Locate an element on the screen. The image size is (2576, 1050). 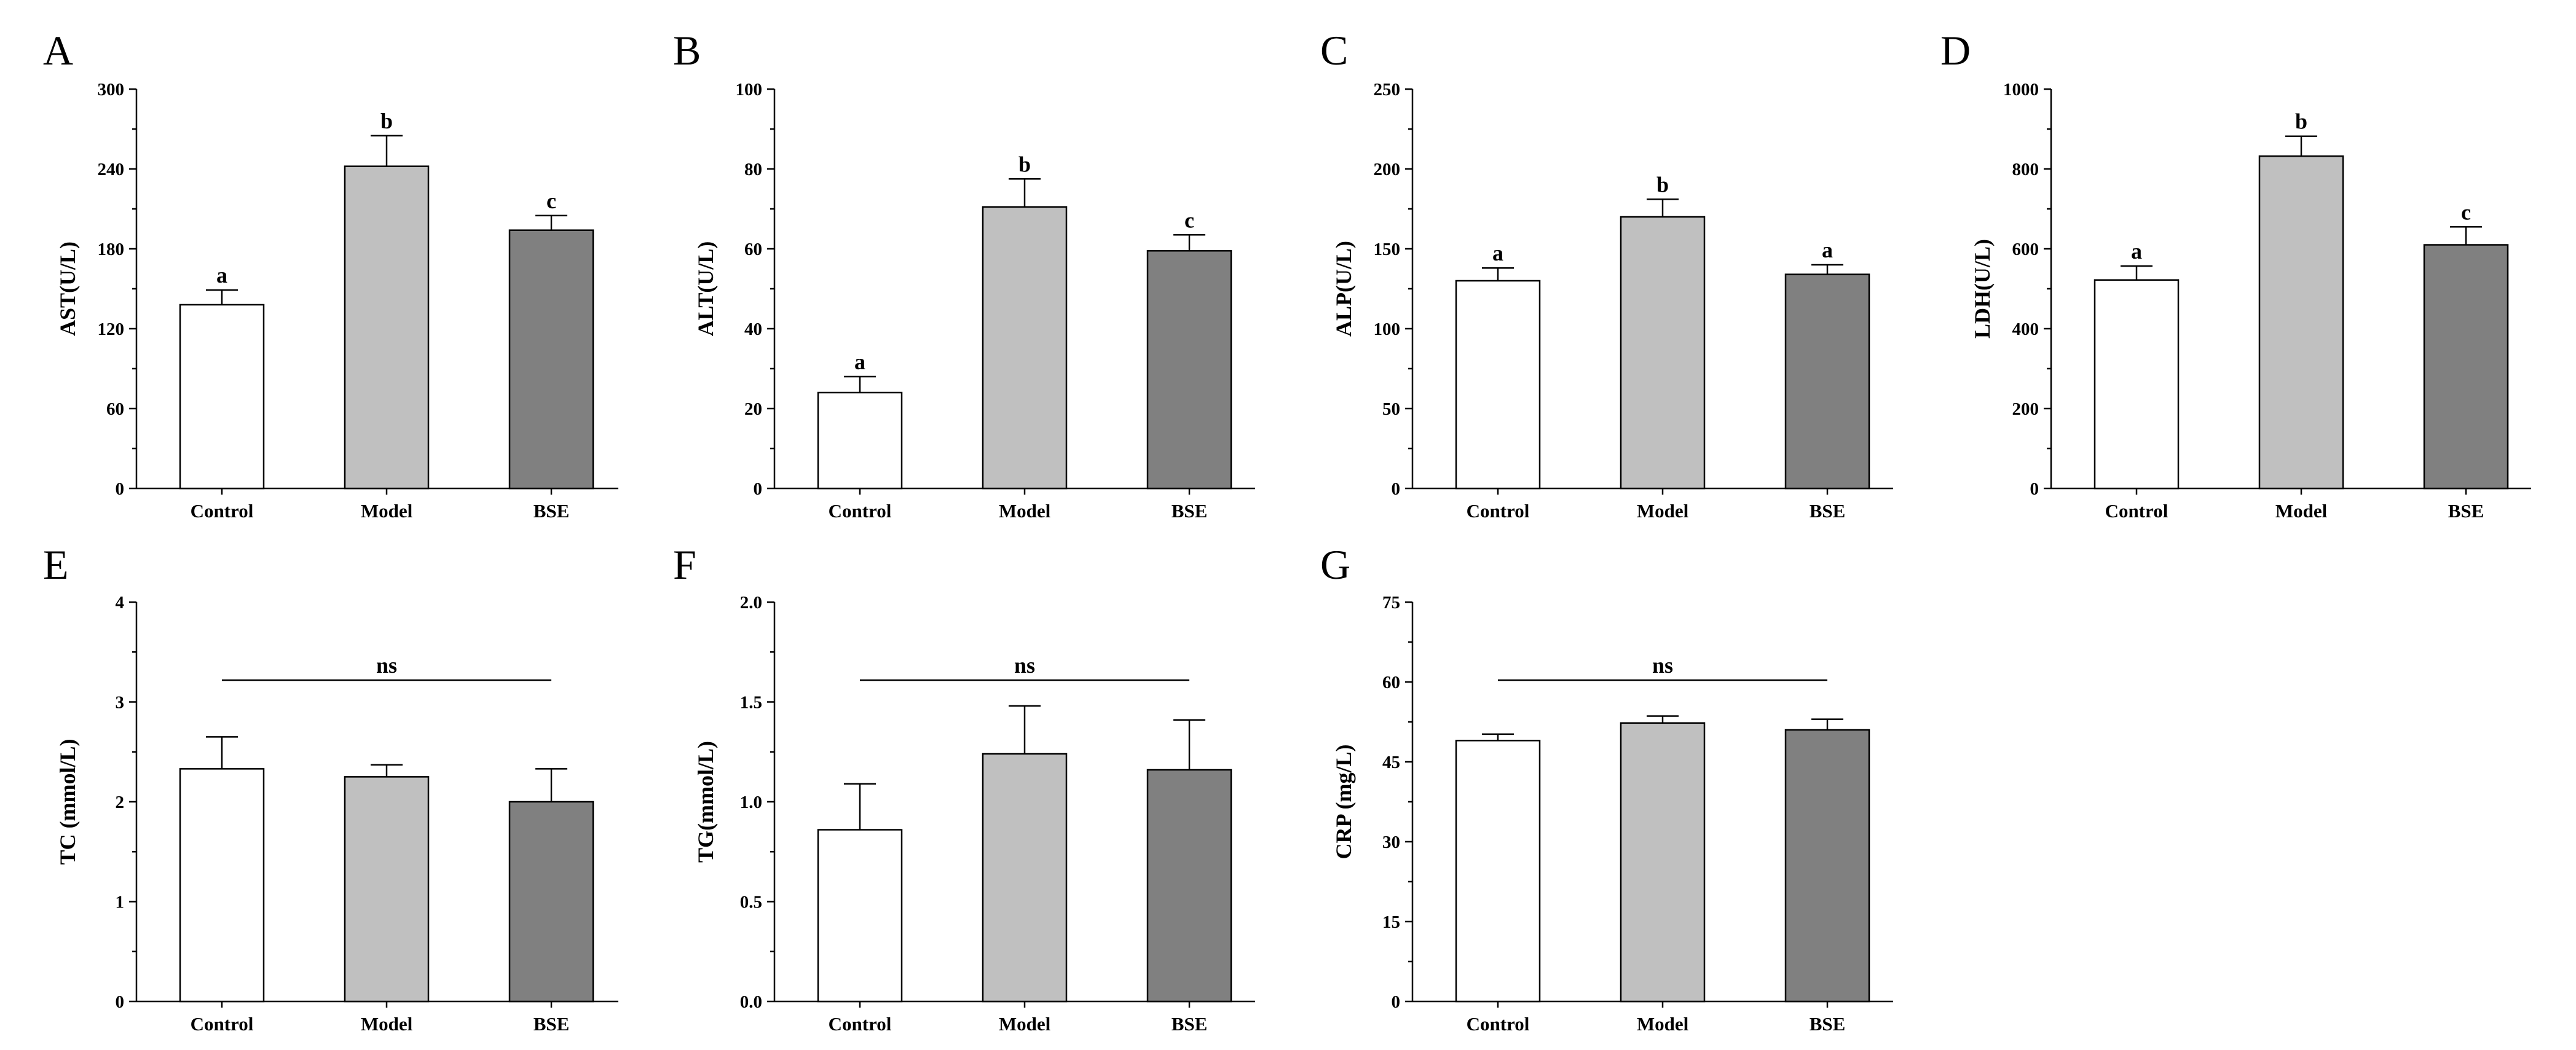
panel-f-ytick-label: 1.5 is located at coordinates (751, 703).